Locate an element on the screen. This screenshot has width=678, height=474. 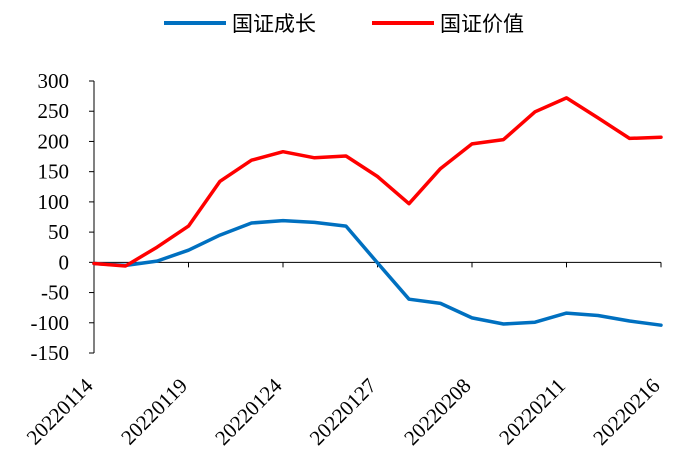
chart-legend: 国证成长 国证价值 is located at coordinates (344, 24).